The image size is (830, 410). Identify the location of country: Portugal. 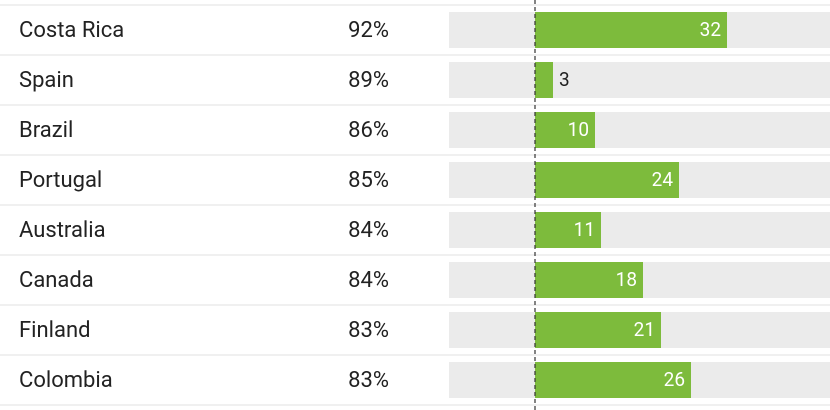
(60, 180).